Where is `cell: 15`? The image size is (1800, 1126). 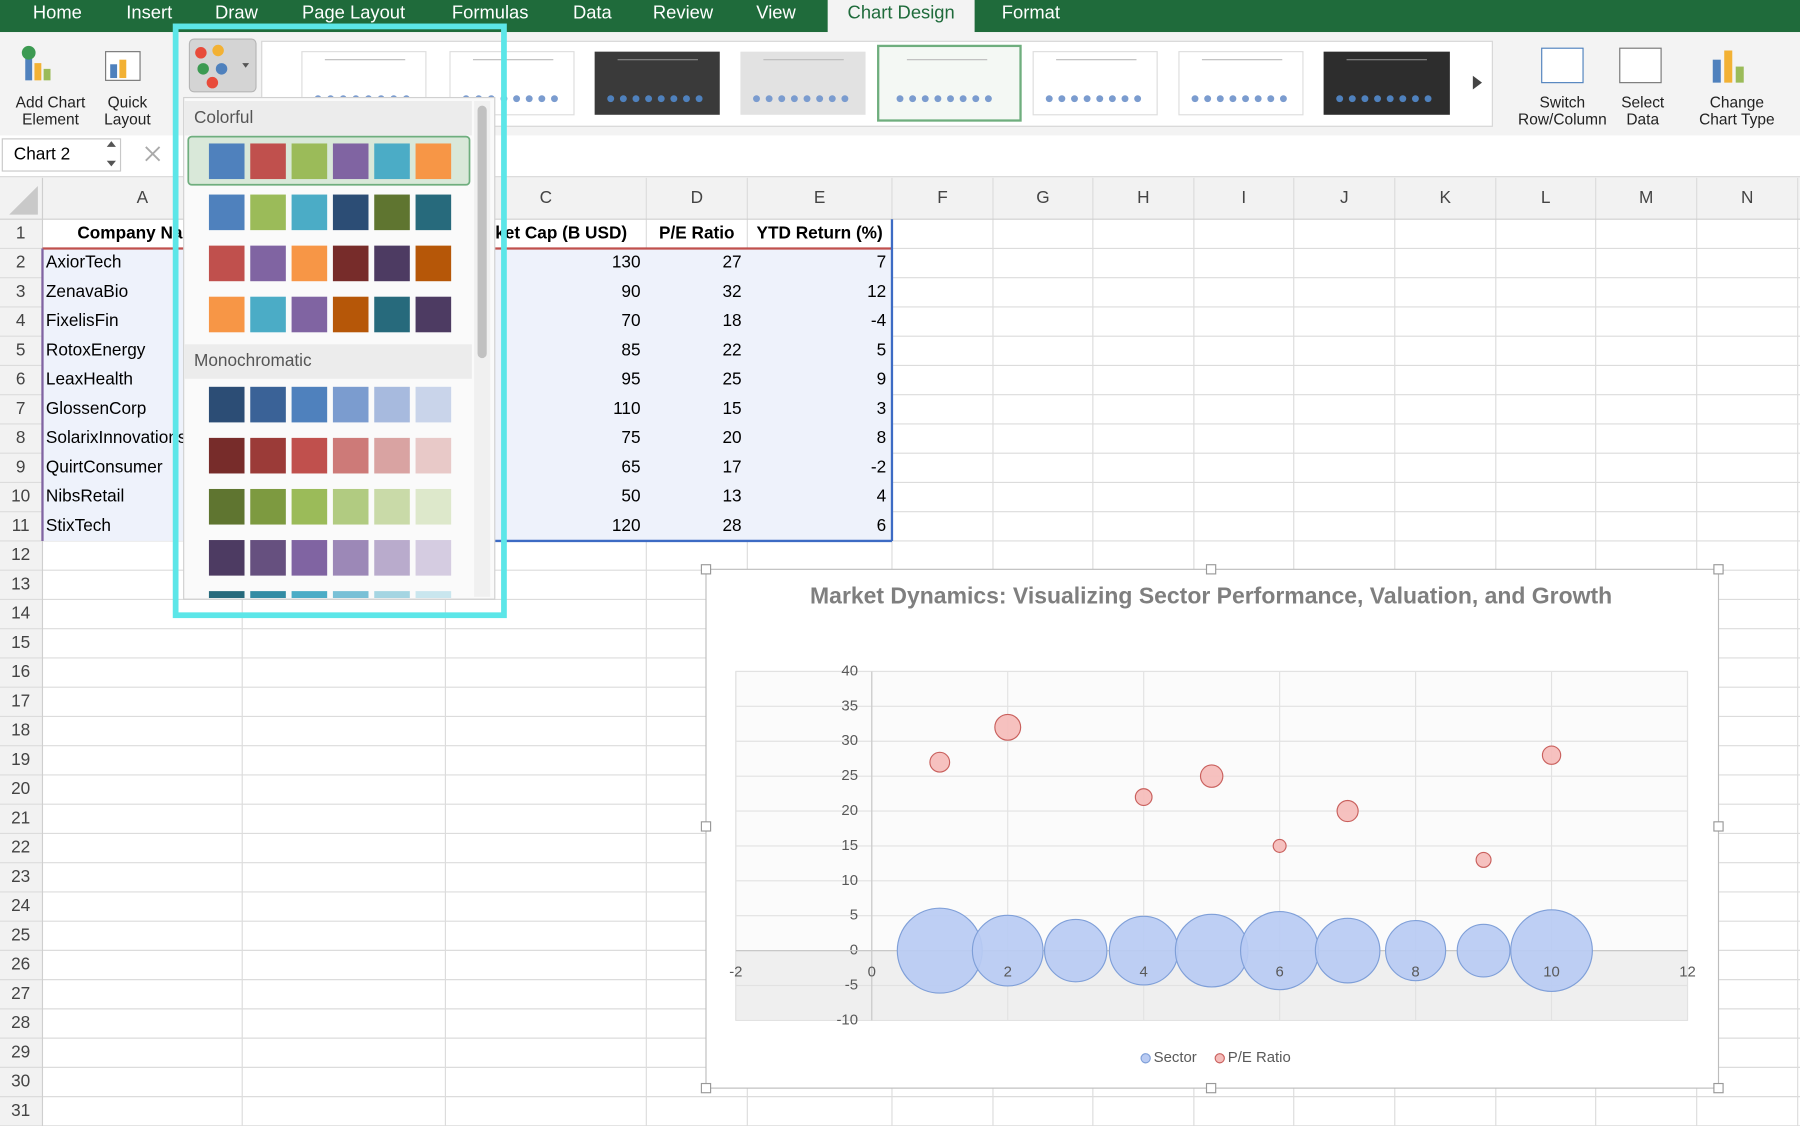 cell: 15 is located at coordinates (731, 408).